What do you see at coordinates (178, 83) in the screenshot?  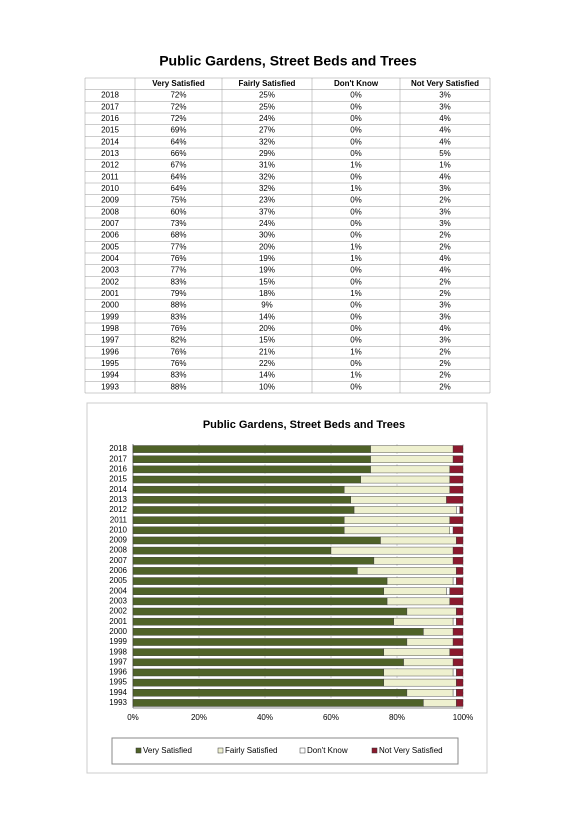 I see `column-header: Very Satisfied` at bounding box center [178, 83].